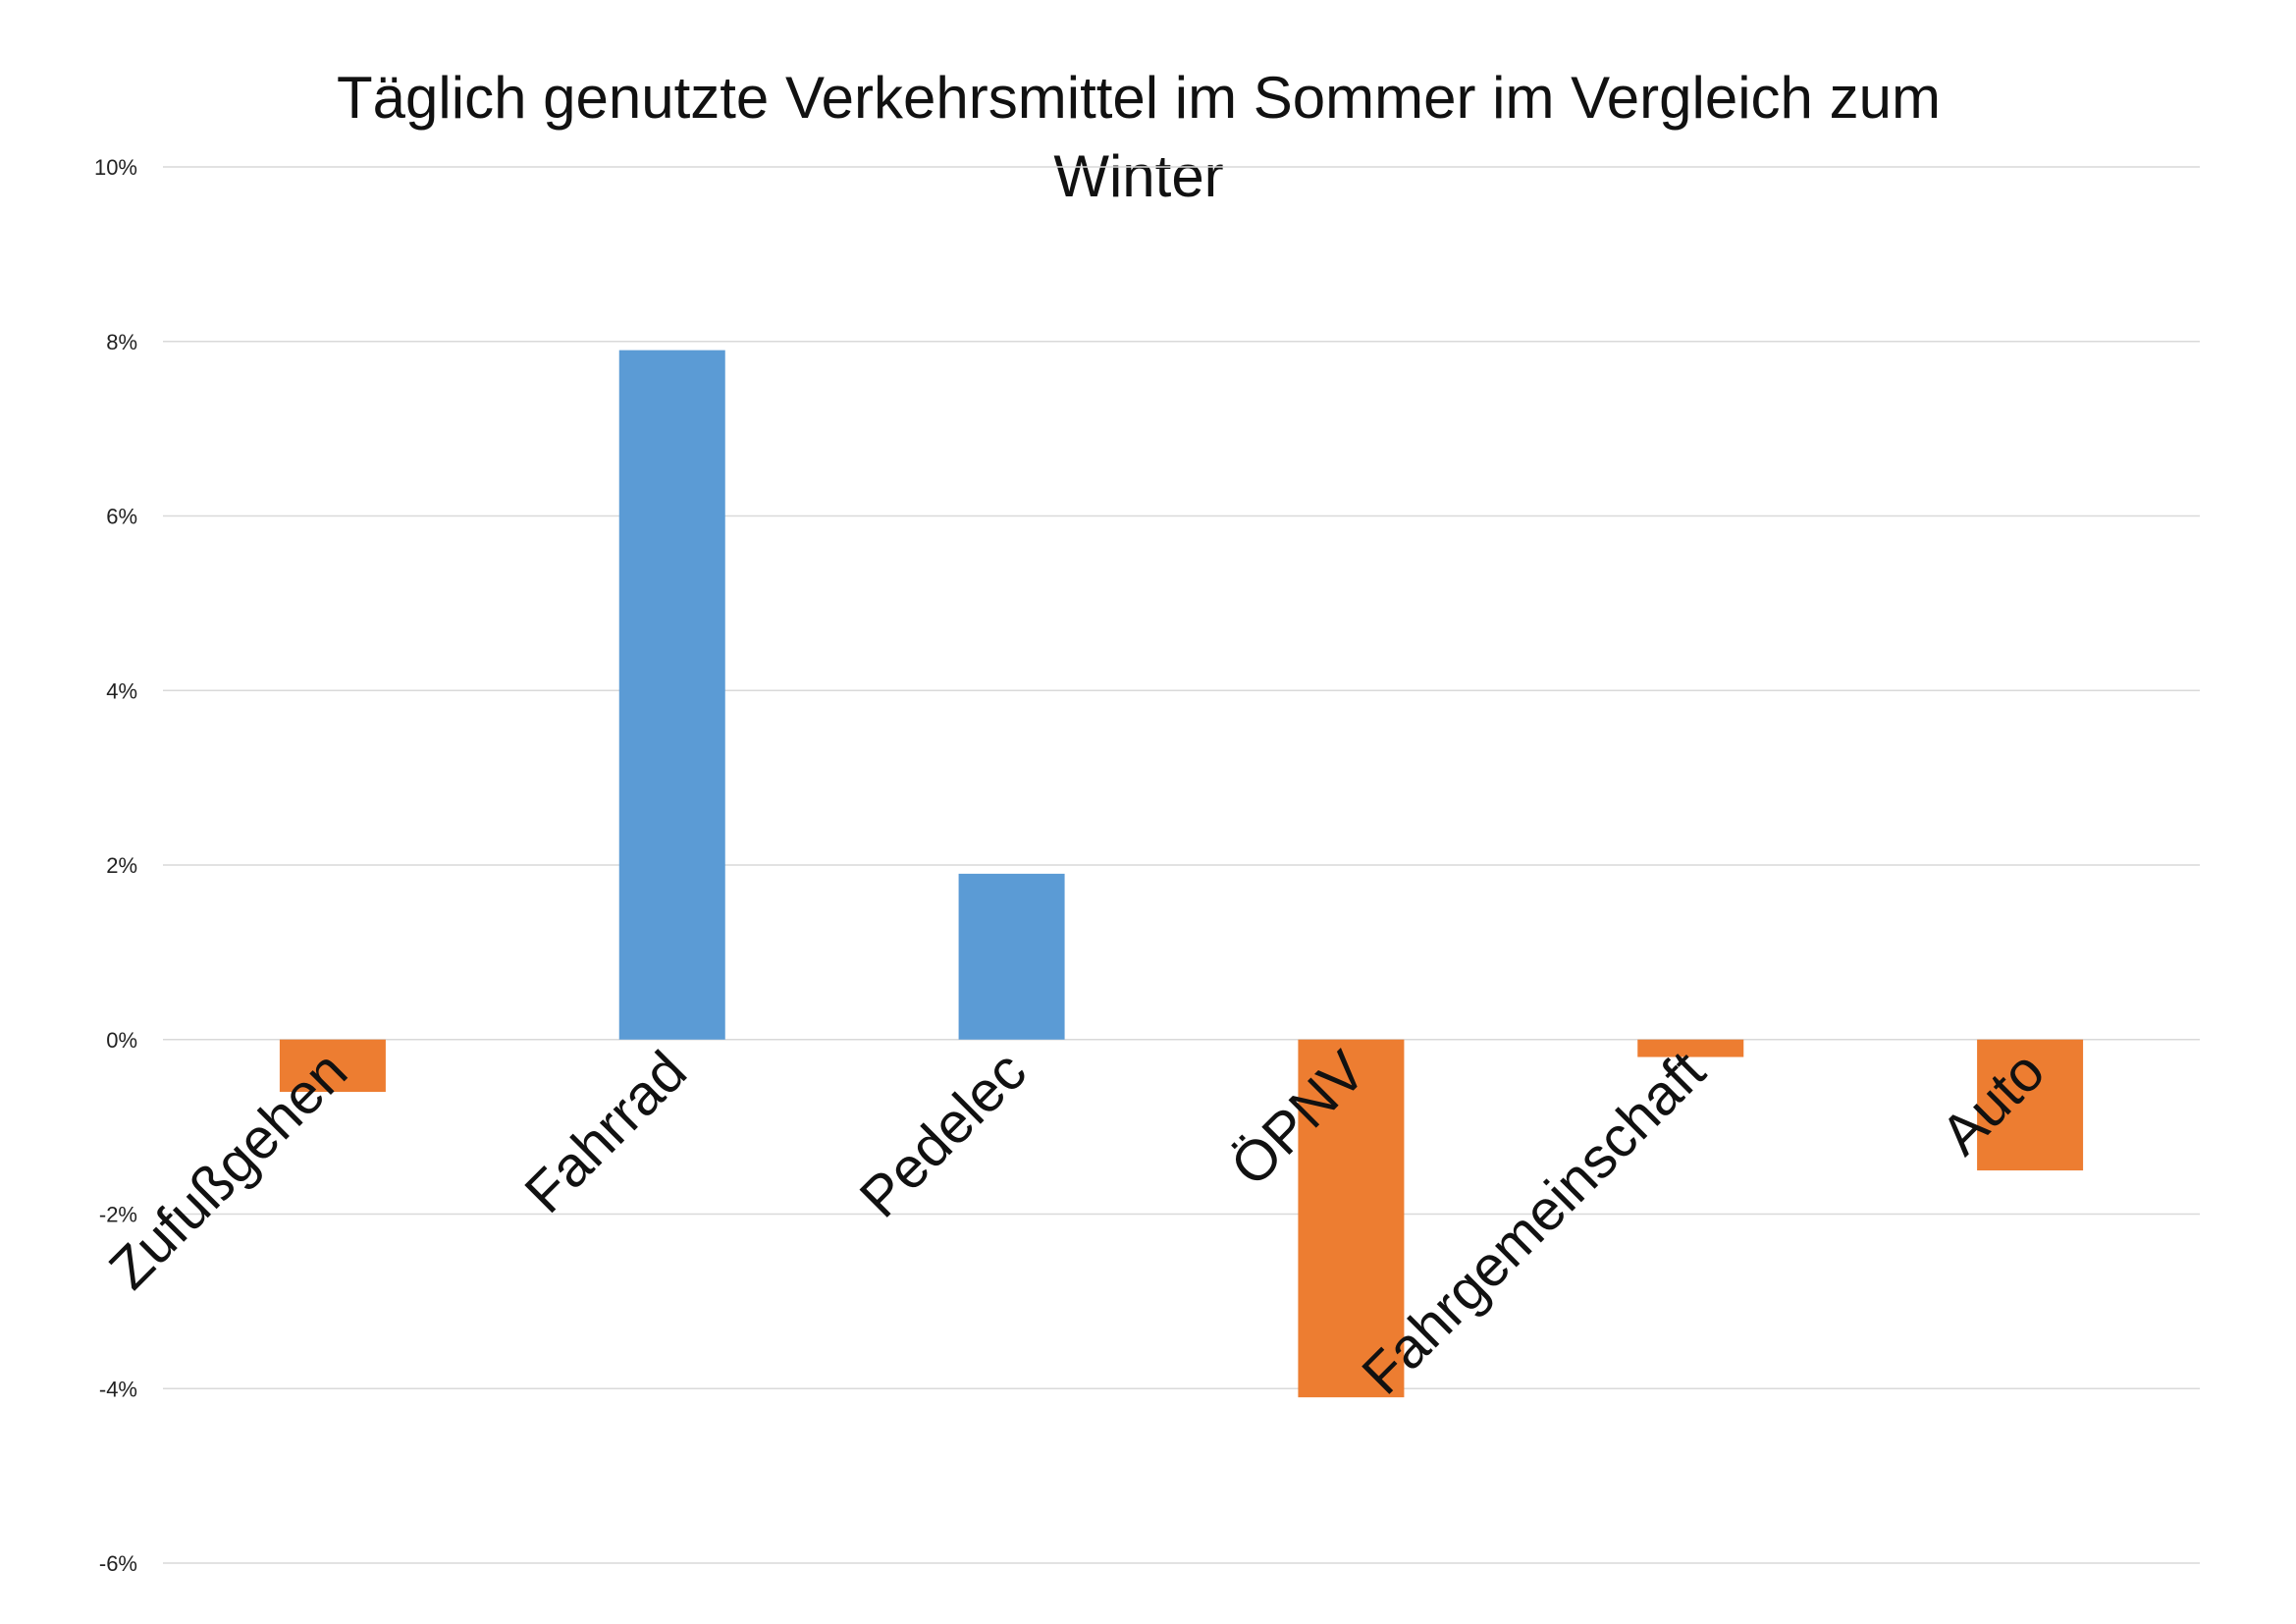 The height and width of the screenshot is (1624, 2296). Describe the element at coordinates (122, 690) in the screenshot. I see `y-tick-label: 4%` at that location.